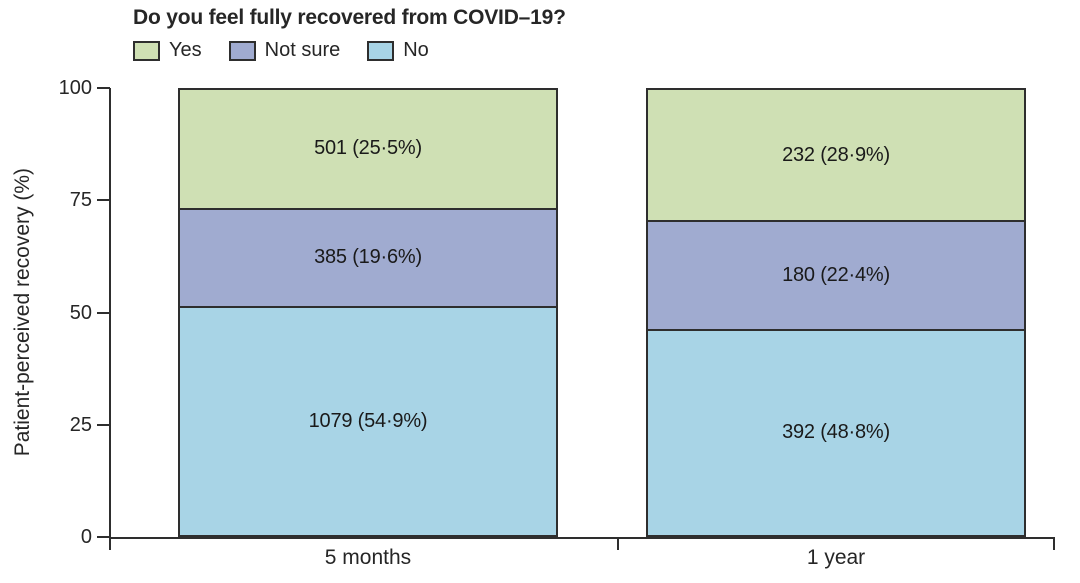 The width and height of the screenshot is (1080, 583). I want to click on y-axis-line, so click(110, 313).